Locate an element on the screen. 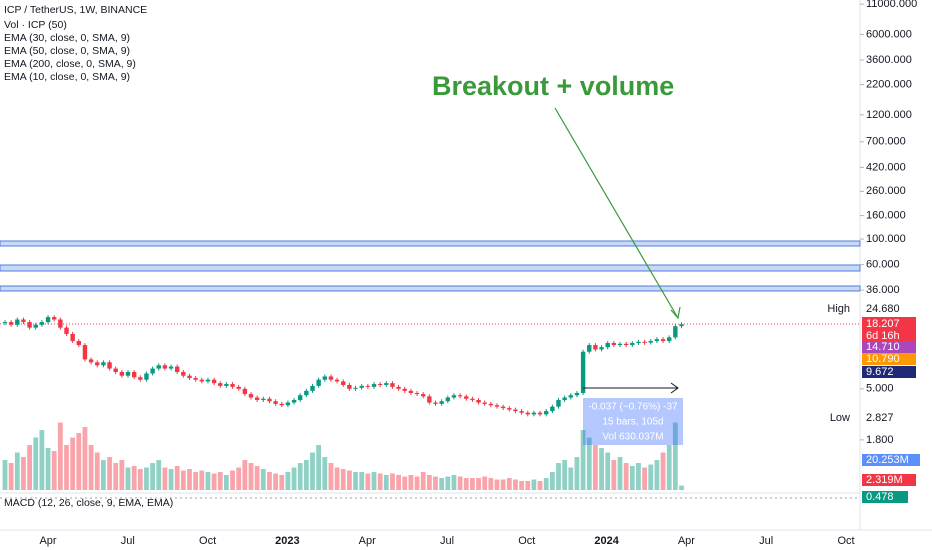  macd-box is located at coordinates (885, 497).